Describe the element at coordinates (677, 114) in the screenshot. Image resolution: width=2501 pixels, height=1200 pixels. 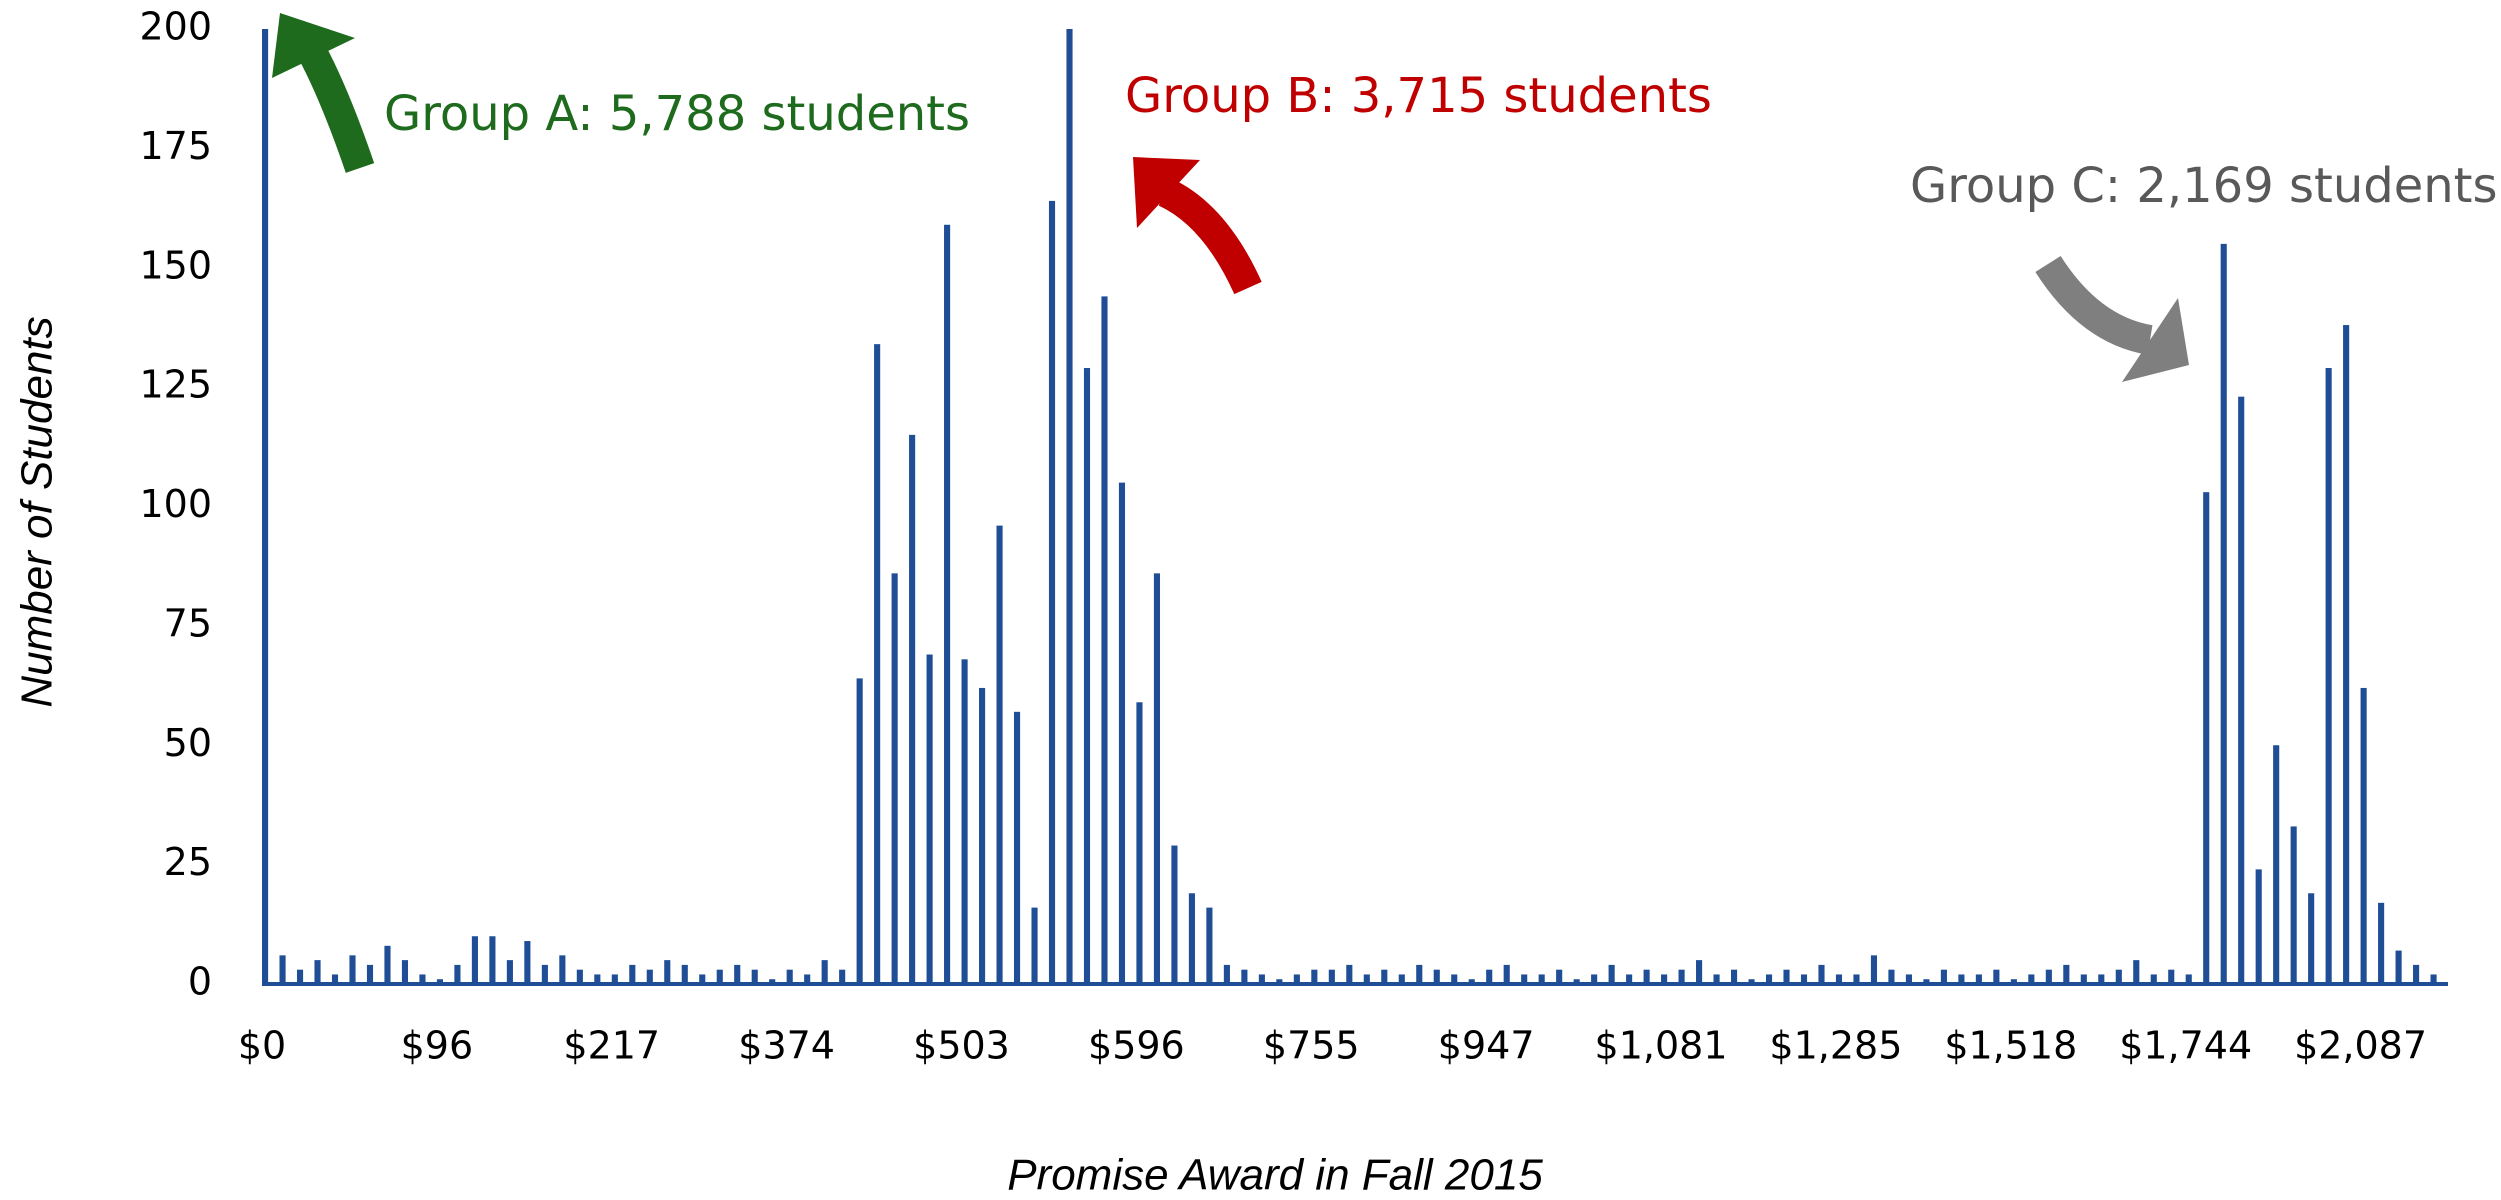
I see `annotation: Group A: 5,788 students` at that location.